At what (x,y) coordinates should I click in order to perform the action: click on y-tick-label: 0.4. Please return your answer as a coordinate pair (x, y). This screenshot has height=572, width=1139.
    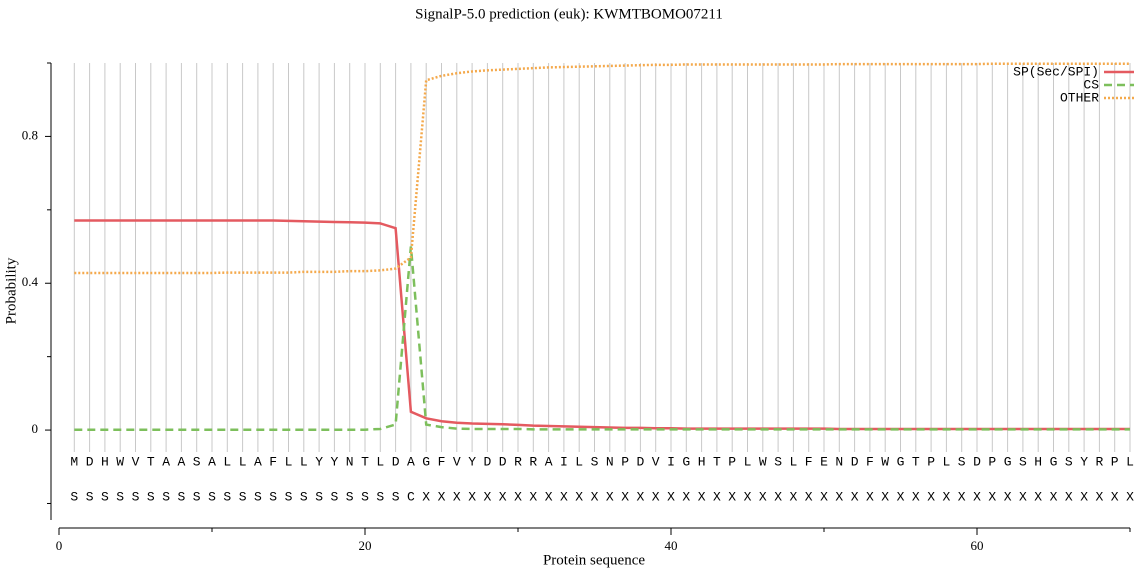
    Looking at the image, I should click on (30, 281).